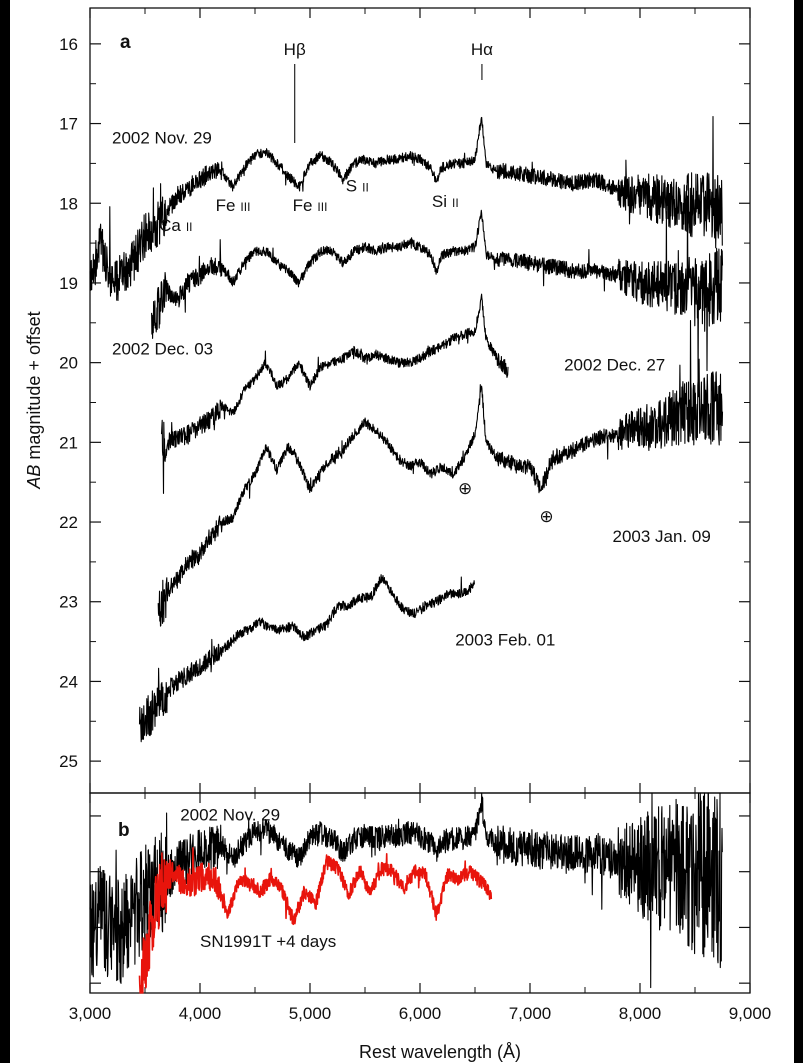 The width and height of the screenshot is (803, 1063). I want to click on x-tick-label: 9,000, so click(750, 1013).